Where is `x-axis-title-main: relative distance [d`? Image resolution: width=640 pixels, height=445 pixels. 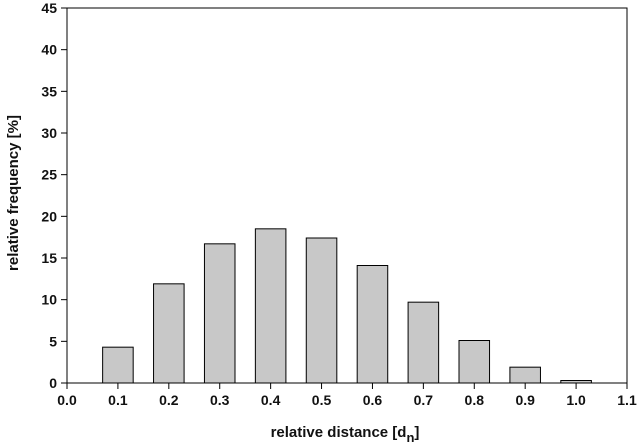
x-axis-title-main: relative distance [d is located at coordinates (339, 432).